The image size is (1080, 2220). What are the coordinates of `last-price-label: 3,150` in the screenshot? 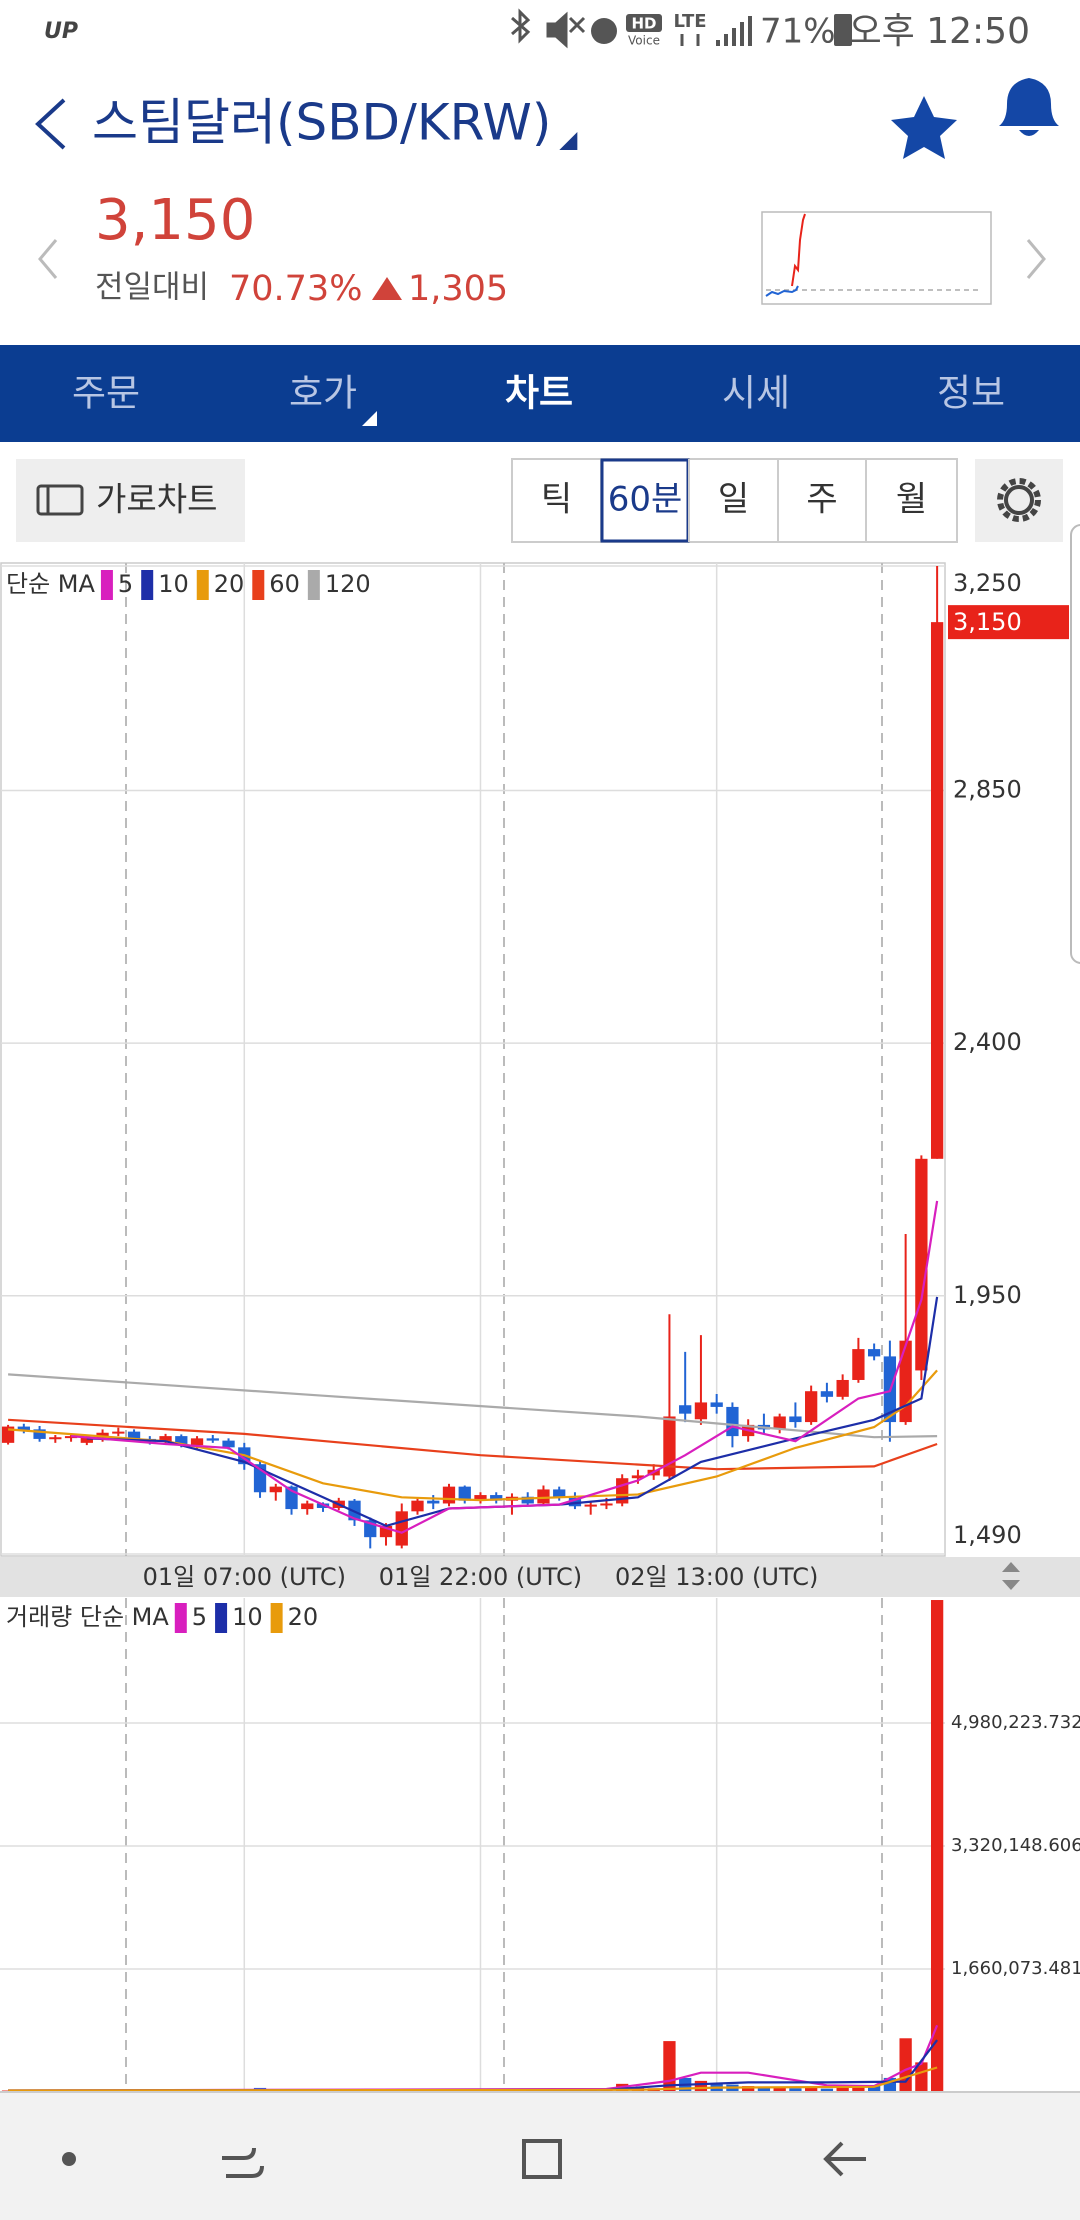 It's located at (987, 622).